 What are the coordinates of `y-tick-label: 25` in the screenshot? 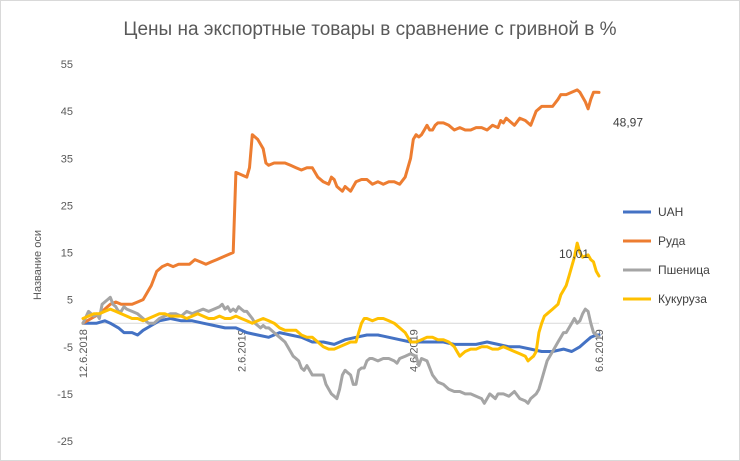 It's located at (67, 206).